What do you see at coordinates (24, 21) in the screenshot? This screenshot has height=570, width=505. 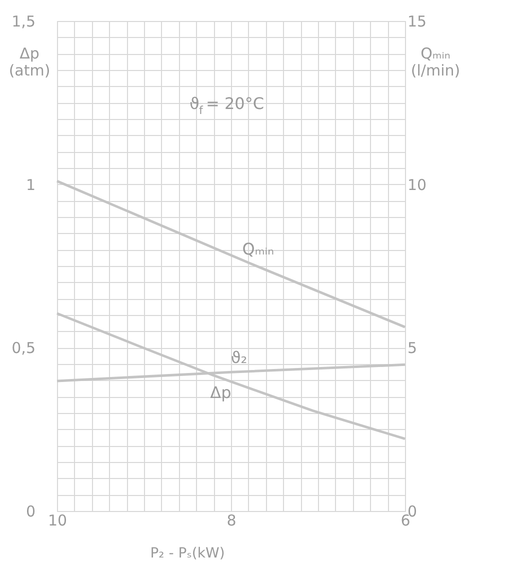 I see `y-tick-label: 1,5` at bounding box center [24, 21].